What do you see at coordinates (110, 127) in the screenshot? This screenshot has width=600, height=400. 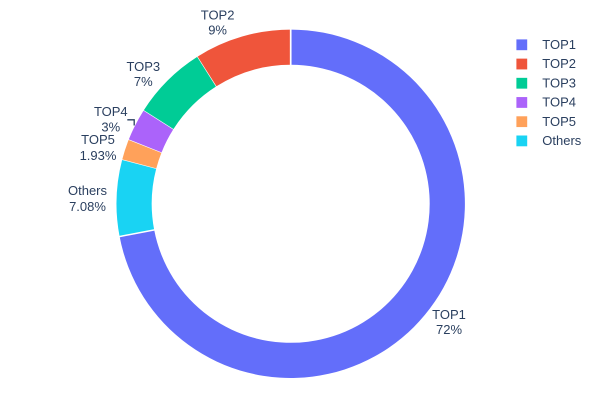 I see `svg-text: 3%` at bounding box center [110, 127].